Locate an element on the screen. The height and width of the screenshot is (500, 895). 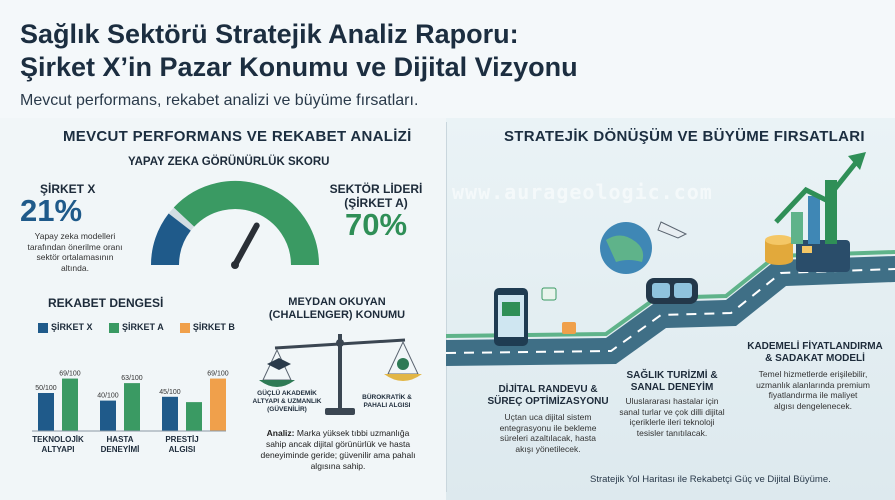
left-section-heading: MEVCUT PERFORMANS VE REKABET ANALİZİ is located at coordinates (237, 136).